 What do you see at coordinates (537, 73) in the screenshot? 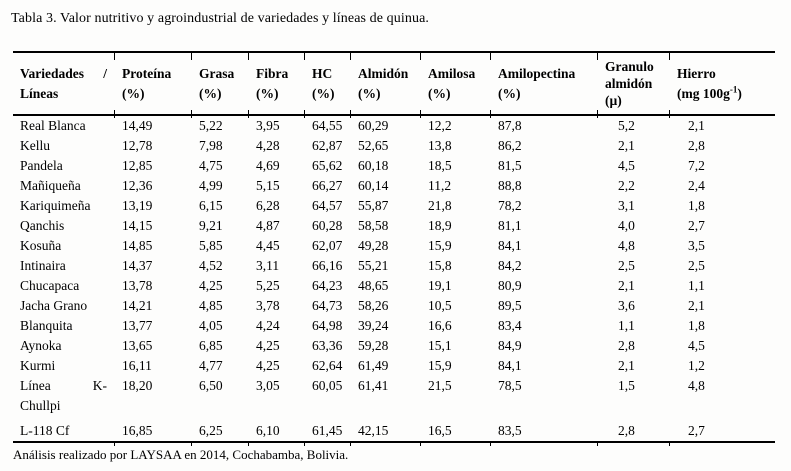
I see `header-word: Amilopectina` at bounding box center [537, 73].